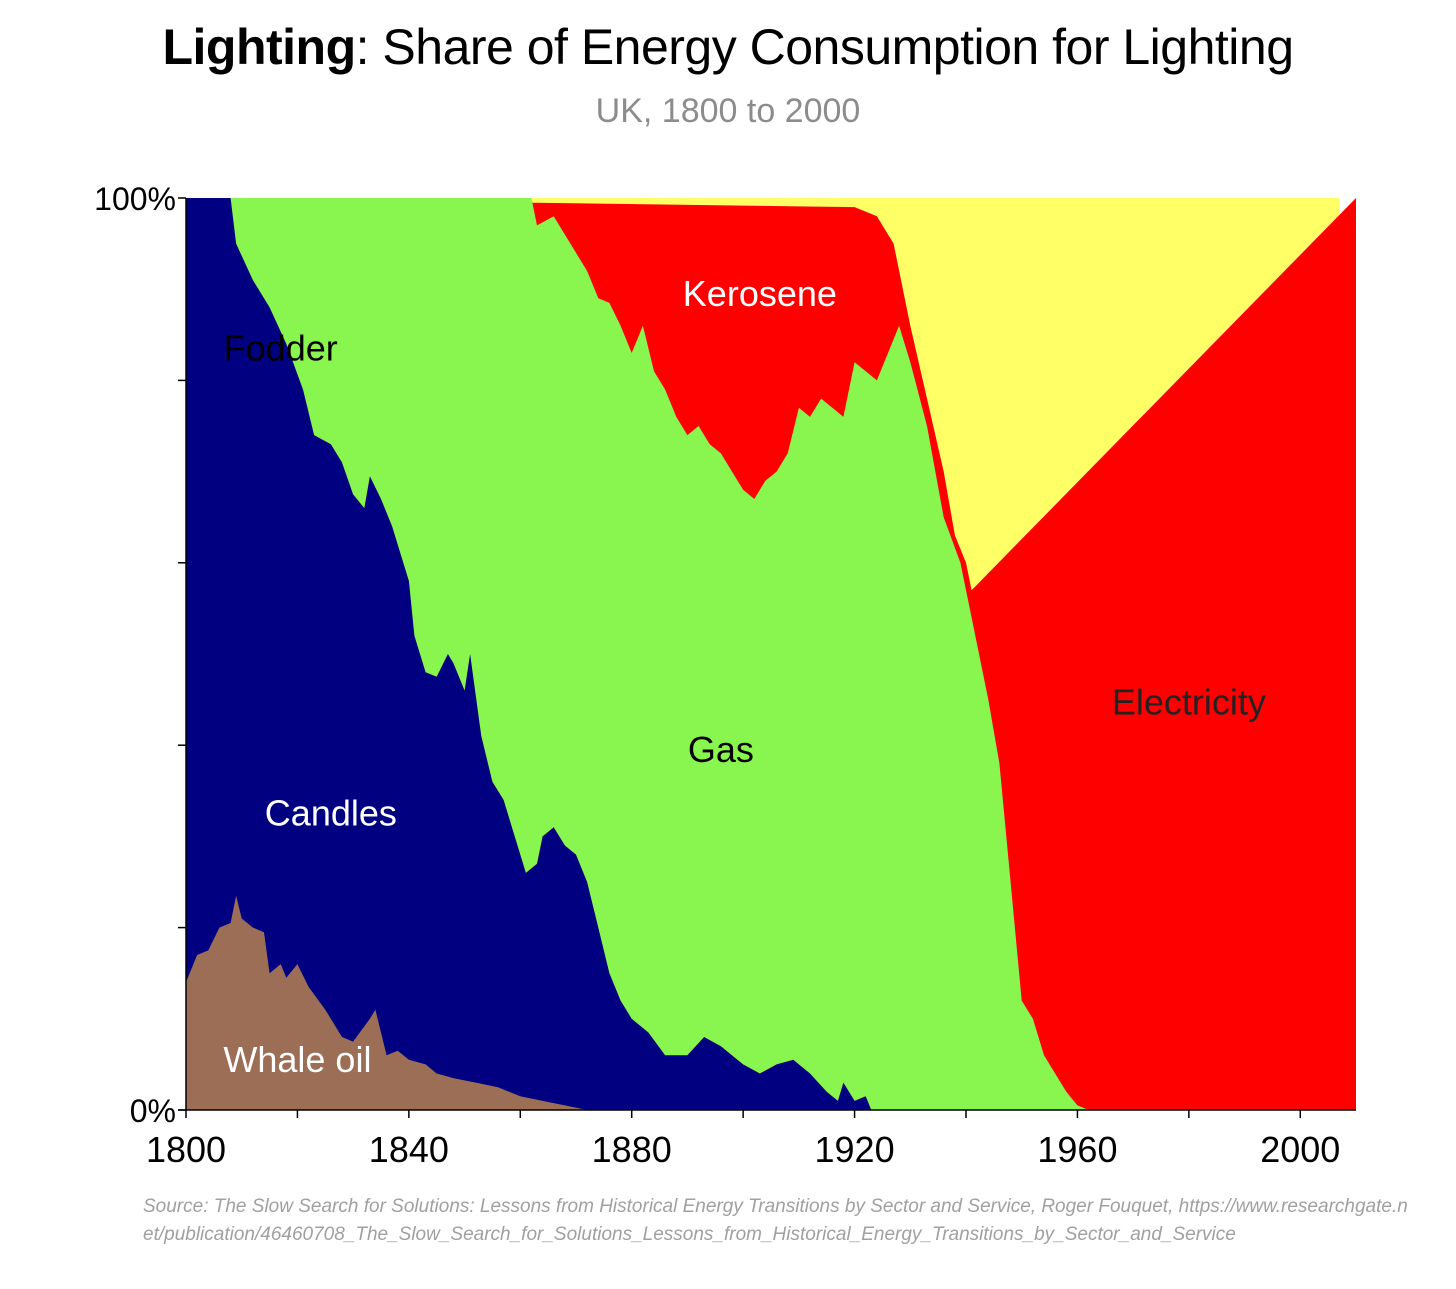 This screenshot has height=1289, width=1456. I want to click on x-tick-label-1880: 1880, so click(632, 1149).